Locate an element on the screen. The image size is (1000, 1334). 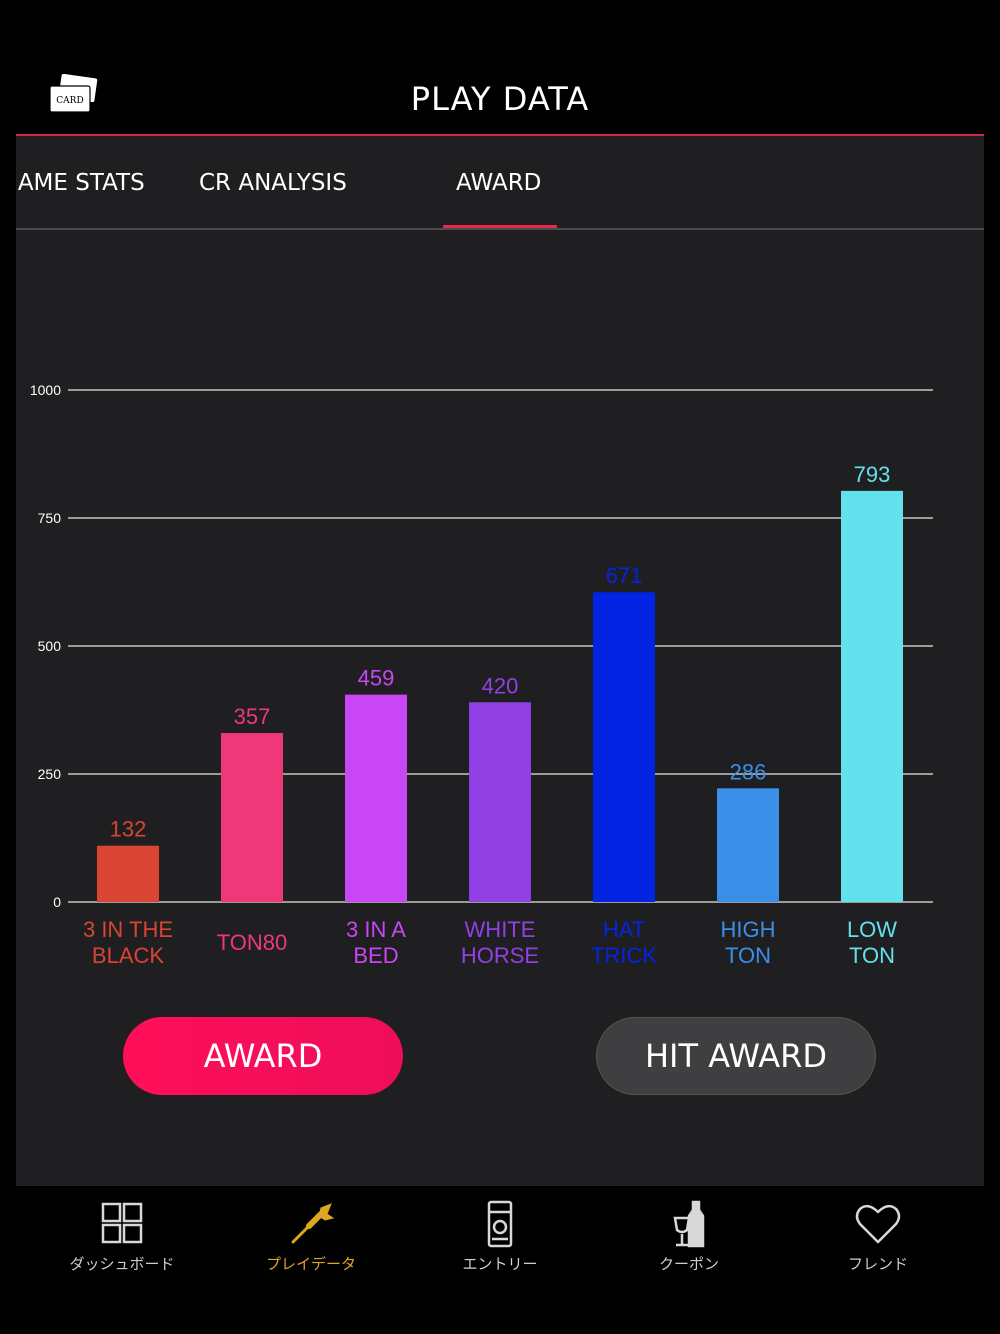
category-label: HIGH is located at coordinates (748, 929).